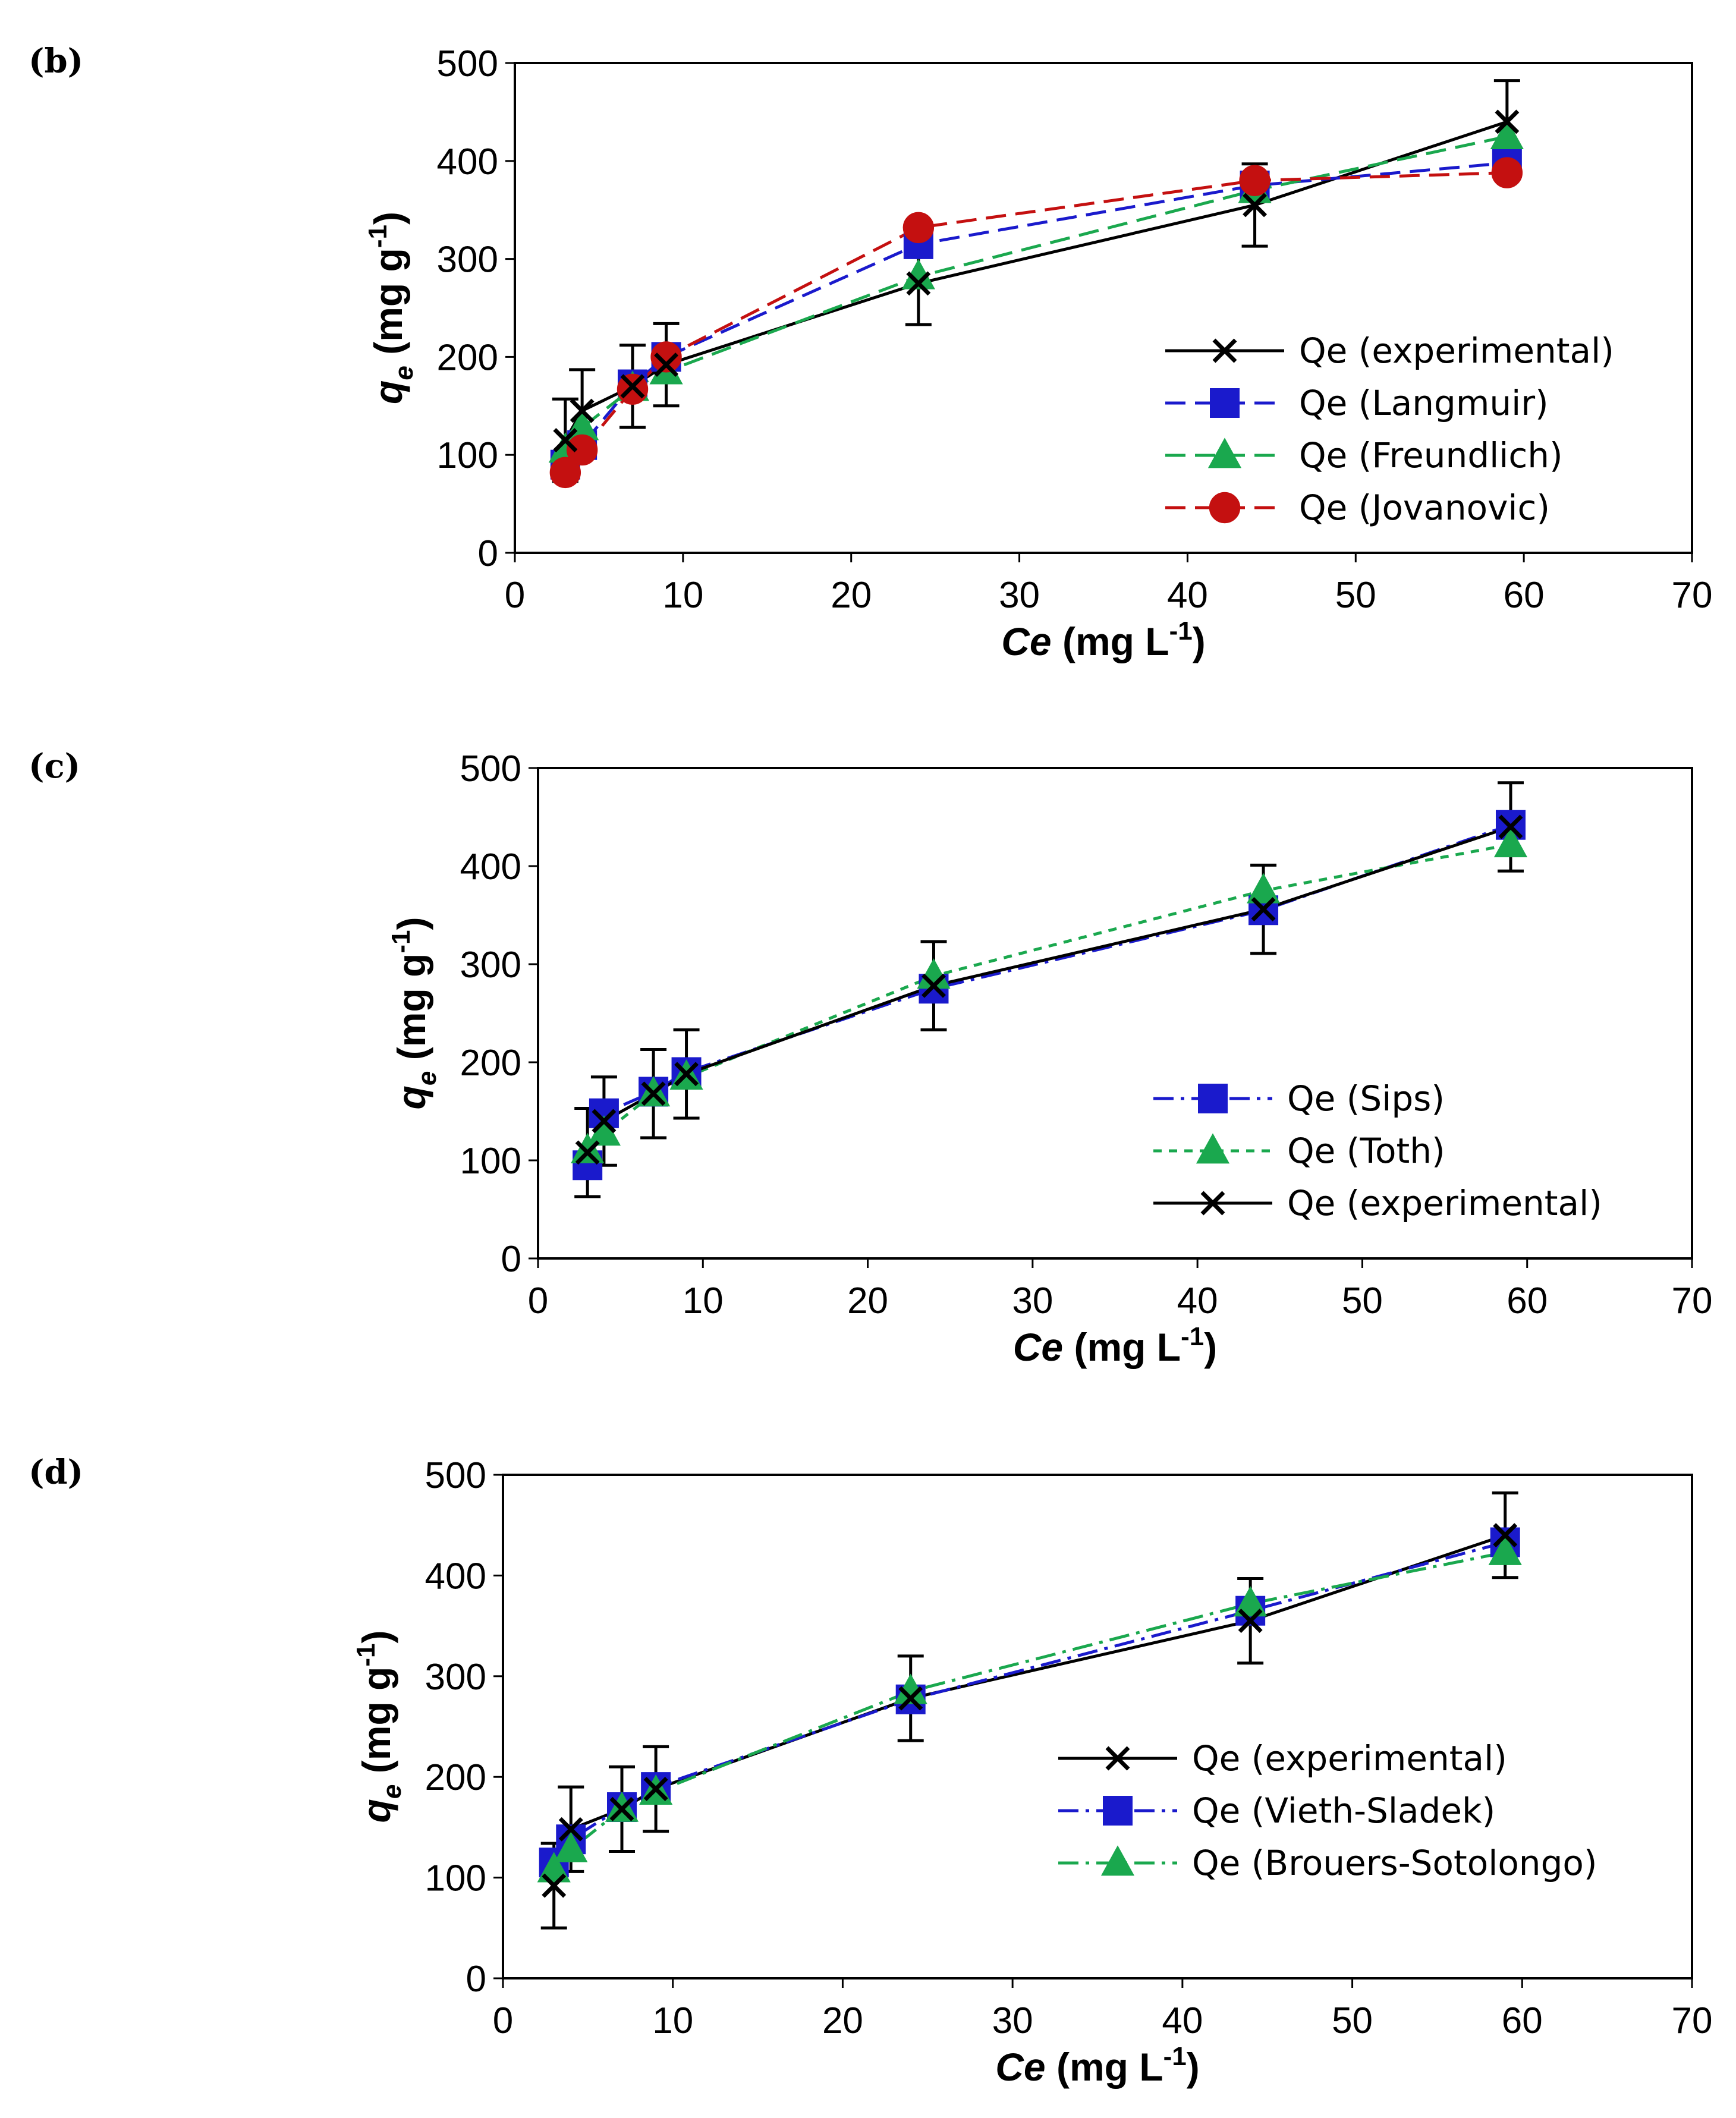 The height and width of the screenshot is (2118, 1736). Describe the element at coordinates (1394, 1863) in the screenshot. I see `legend-label: Qe (Brouers-Sotolongo)` at that location.